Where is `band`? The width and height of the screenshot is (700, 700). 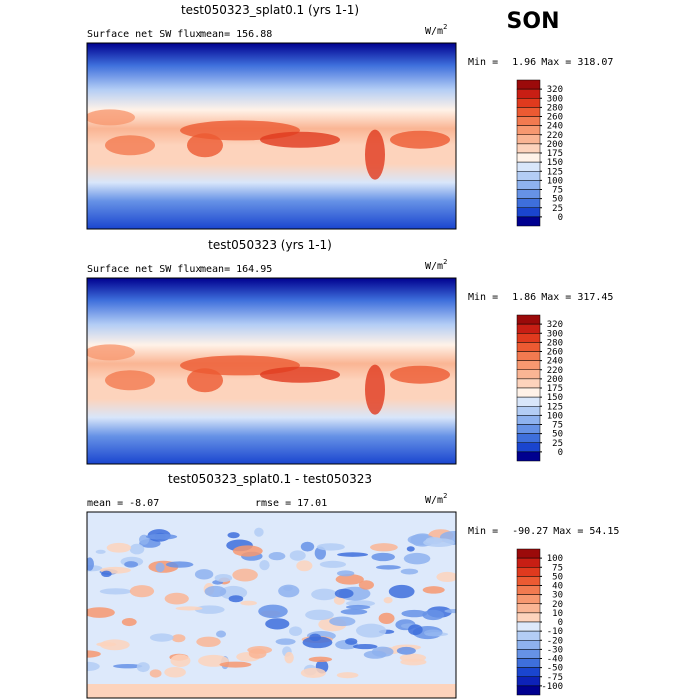 band is located at coordinates (271, 691).